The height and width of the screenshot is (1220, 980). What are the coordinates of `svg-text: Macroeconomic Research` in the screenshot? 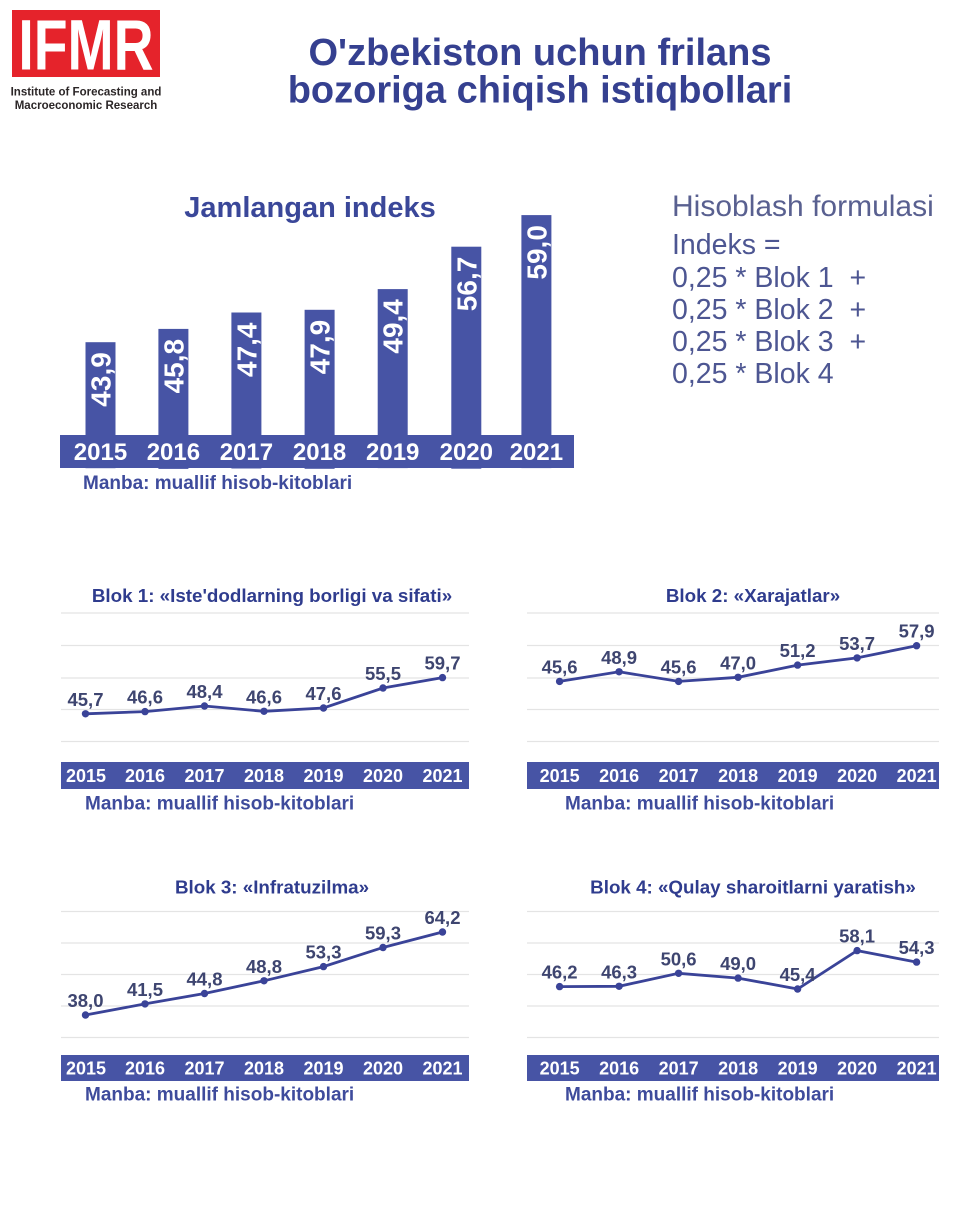 It's located at (86, 106).